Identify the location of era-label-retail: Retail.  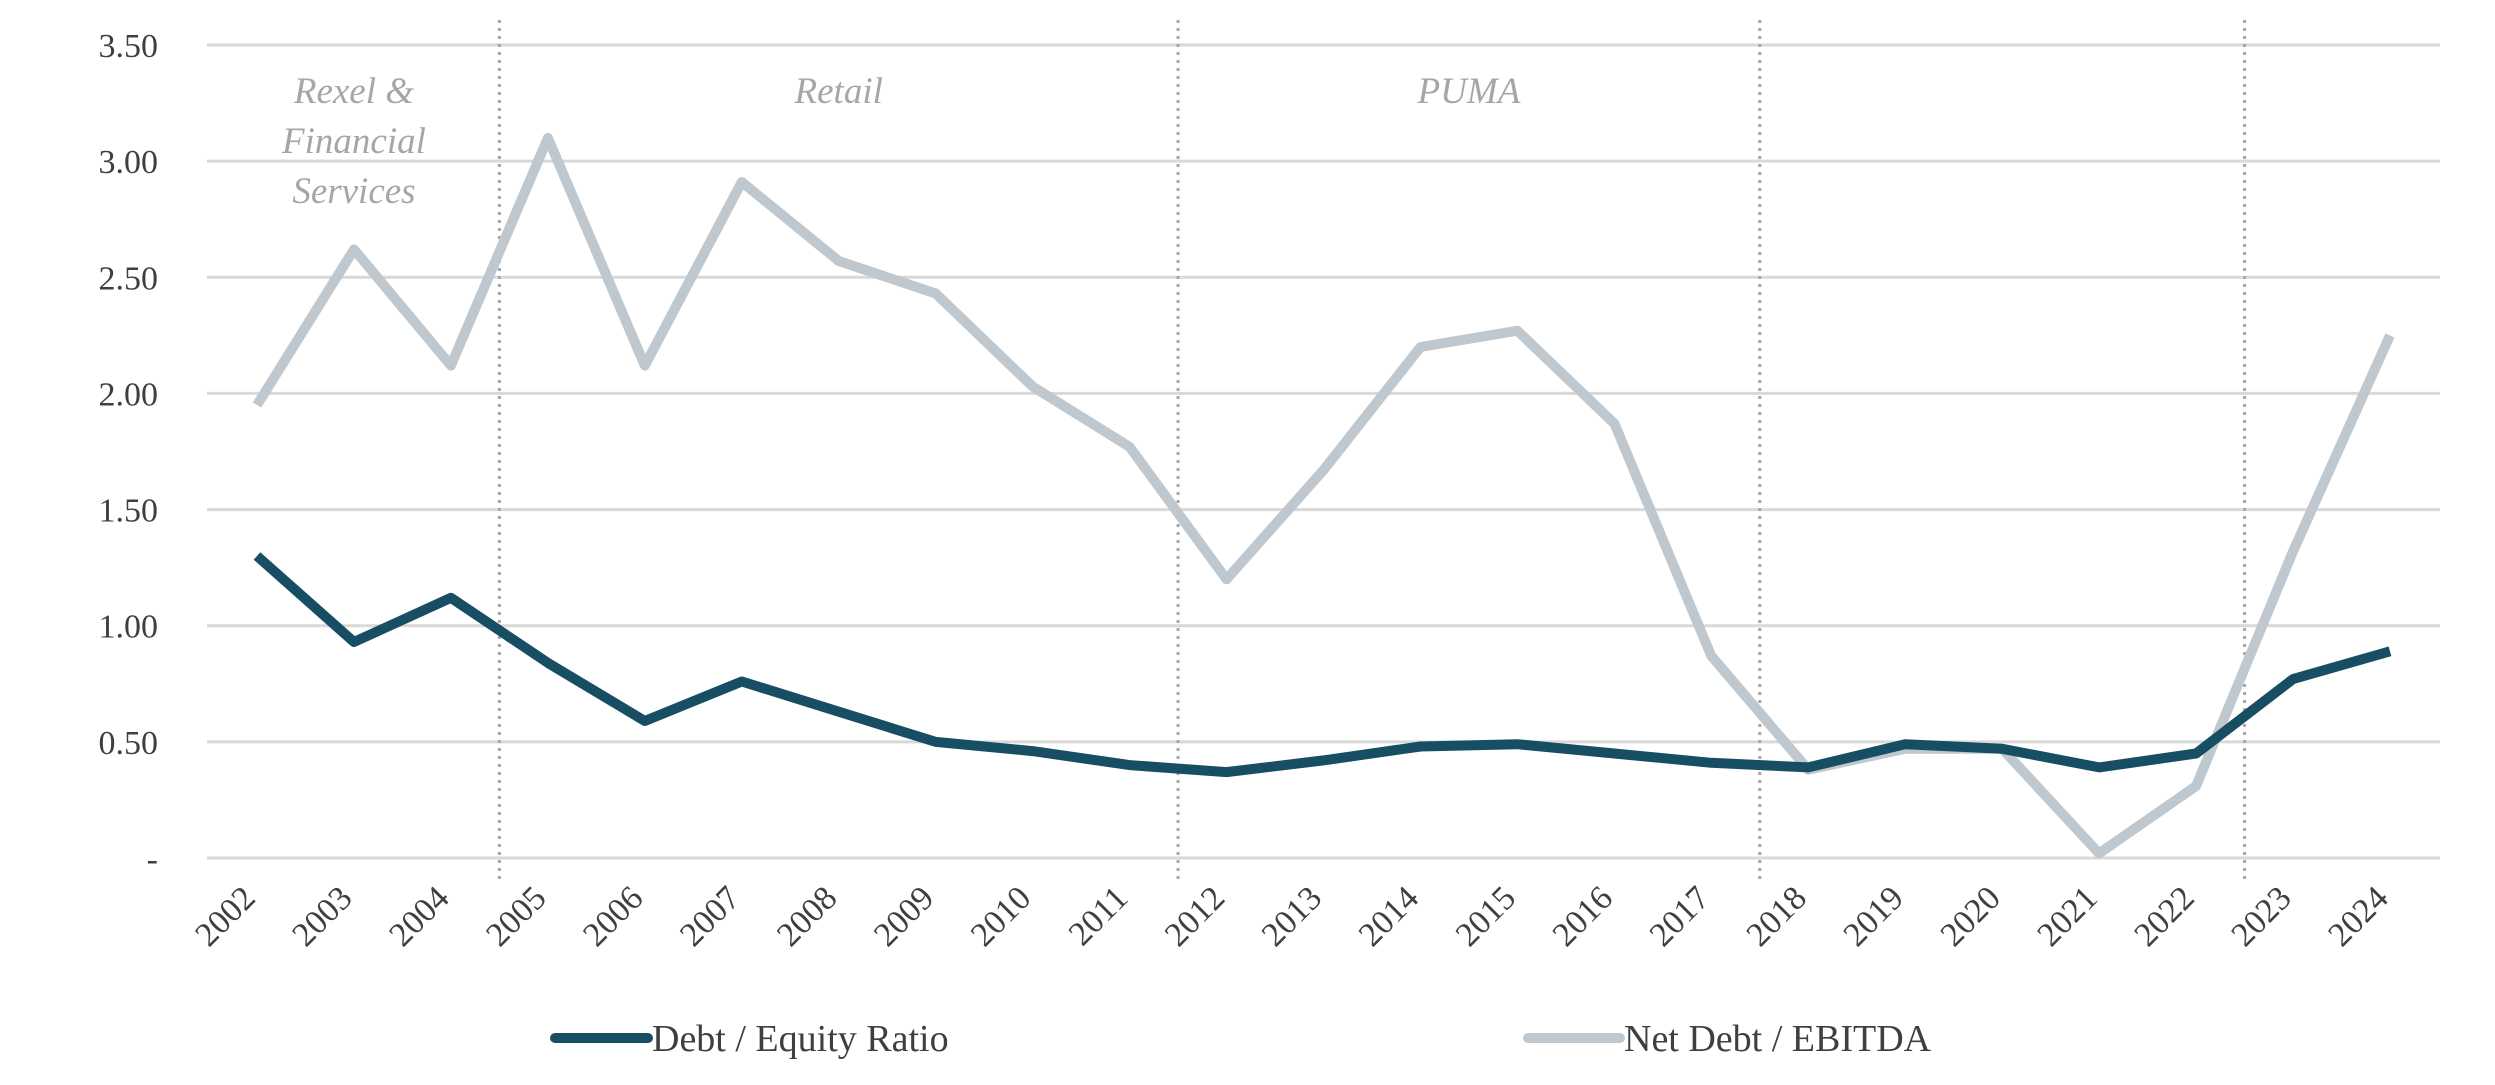
(838, 91).